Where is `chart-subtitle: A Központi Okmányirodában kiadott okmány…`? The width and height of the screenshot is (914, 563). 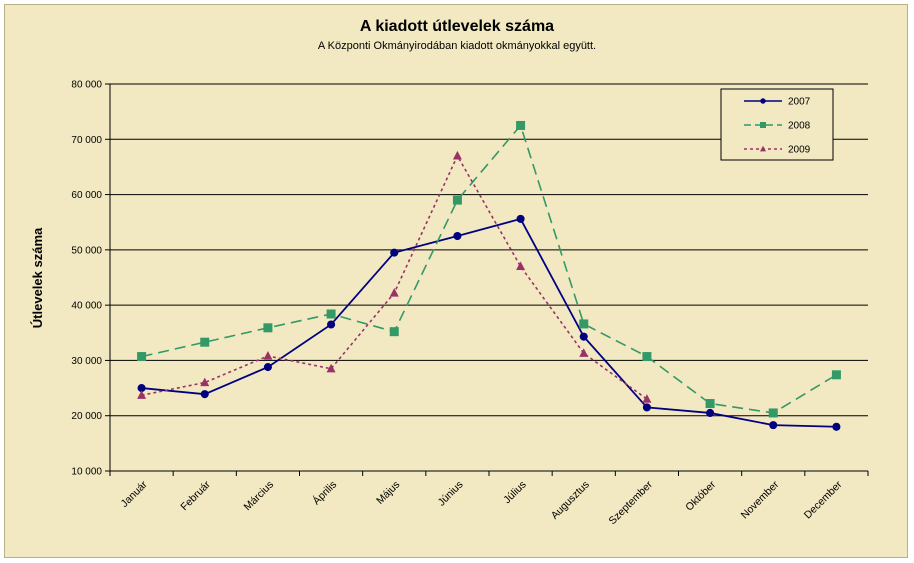 chart-subtitle: A Központi Okmányirodában kiadott okmány… is located at coordinates (457, 46).